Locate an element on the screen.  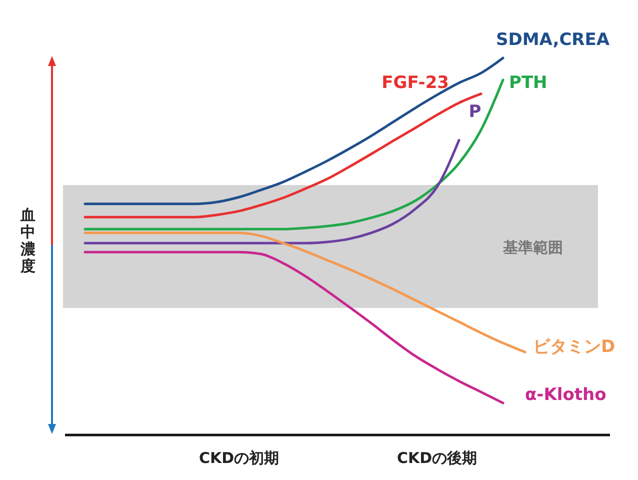
series-label: SDMA,CREA is located at coordinates (553, 40).